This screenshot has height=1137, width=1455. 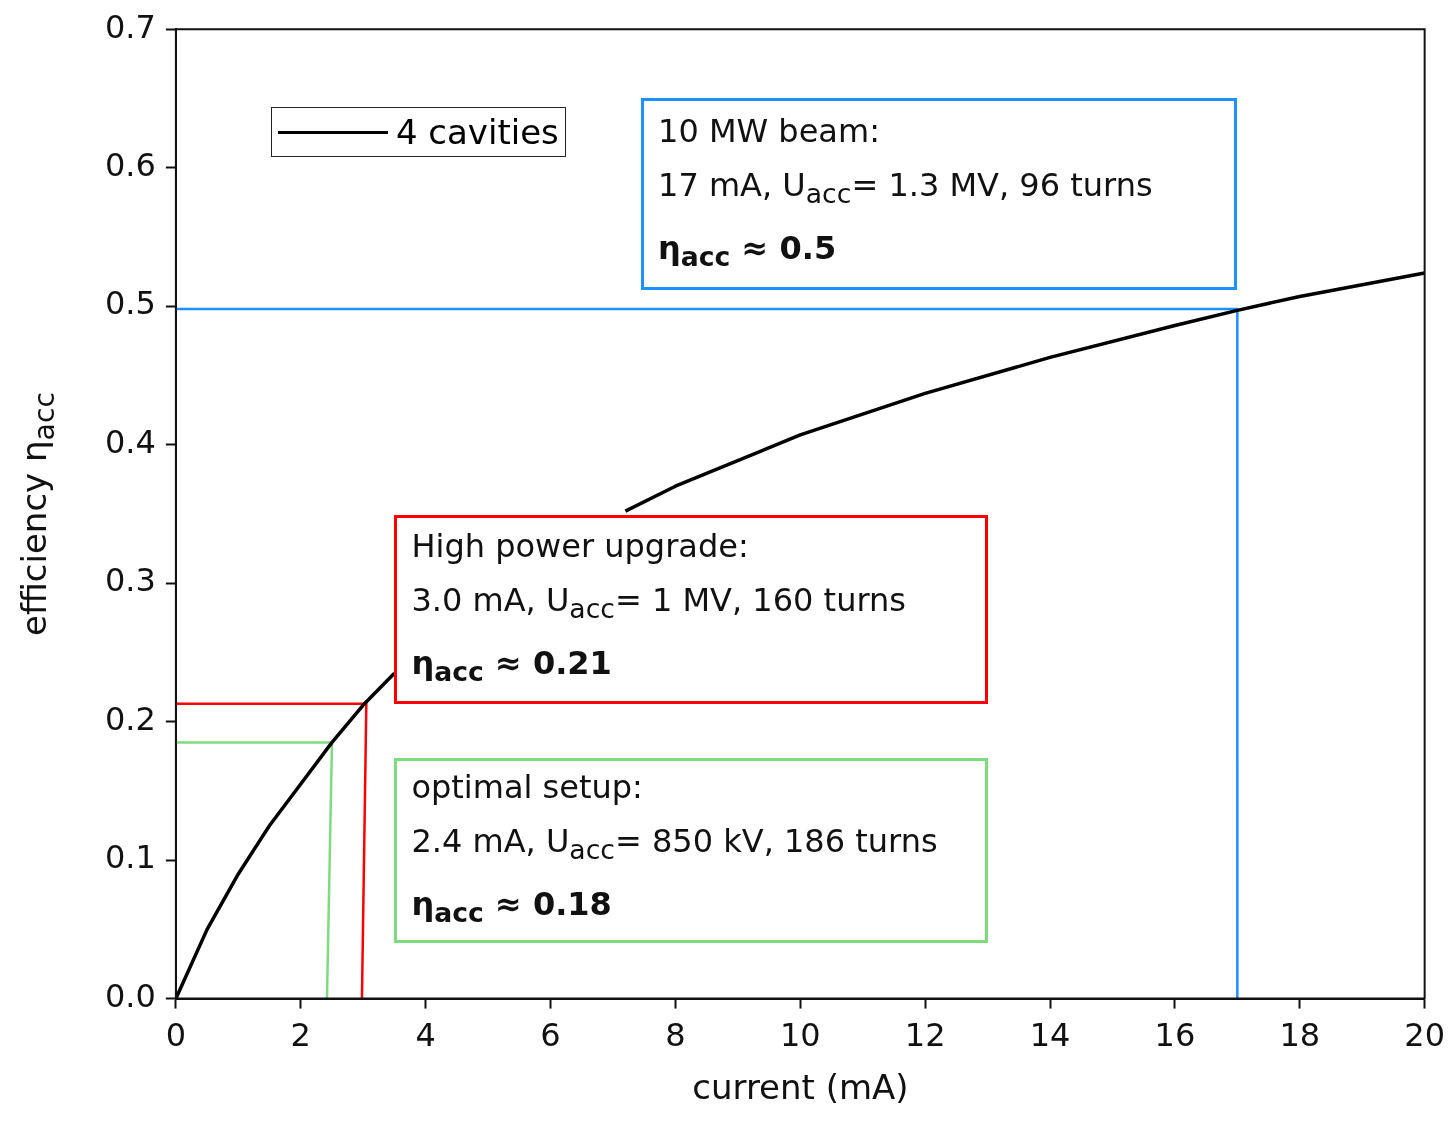 What do you see at coordinates (550, 1035) in the screenshot?
I see `x-tick-label: 6` at bounding box center [550, 1035].